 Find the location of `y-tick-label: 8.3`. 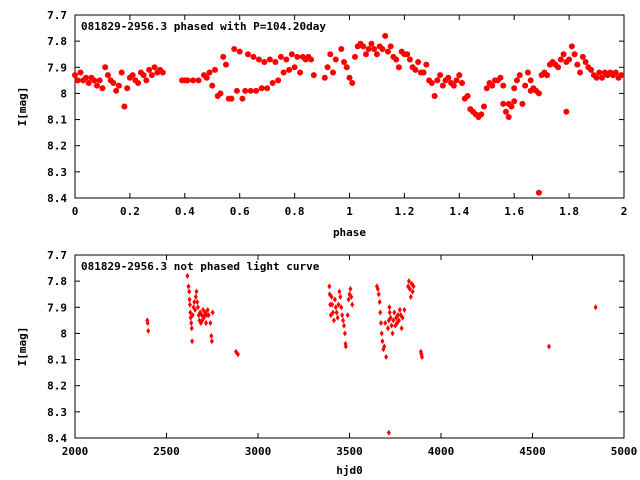

y-tick-label: 8.3 is located at coordinates (57, 412).